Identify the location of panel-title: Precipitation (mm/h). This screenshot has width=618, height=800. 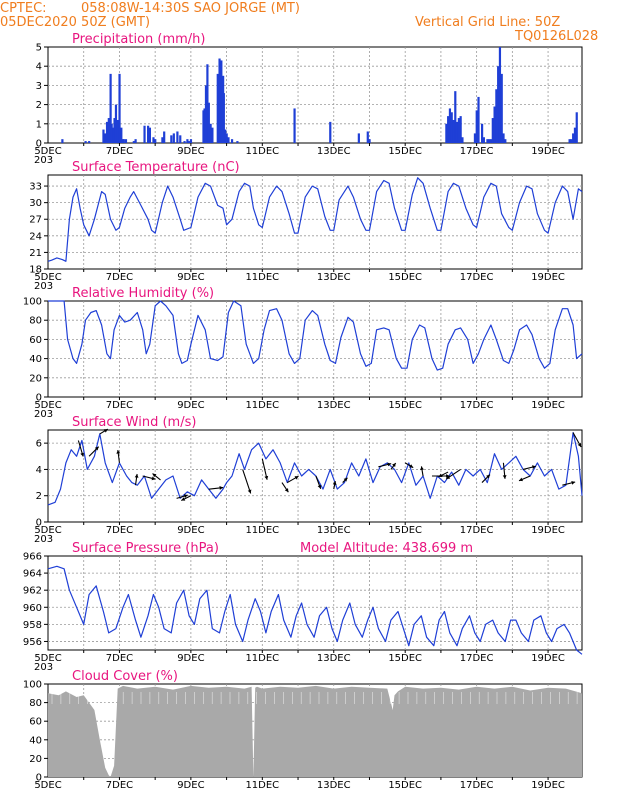
(138, 39).